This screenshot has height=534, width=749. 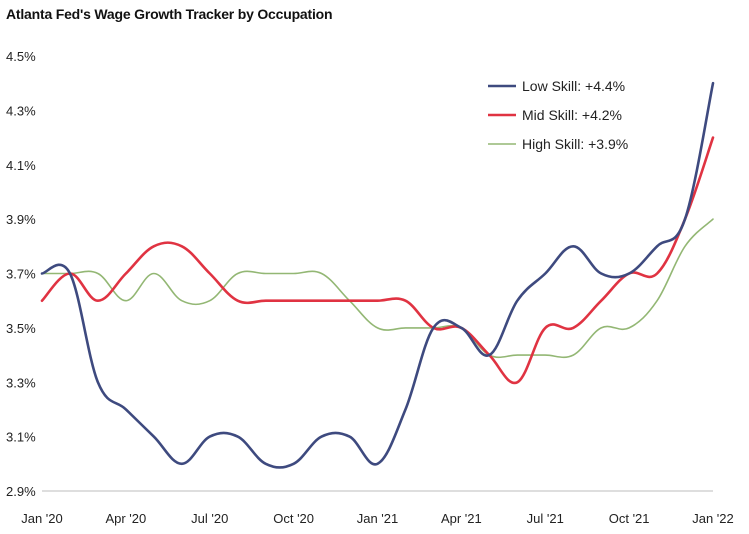 What do you see at coordinates (573, 86) in the screenshot?
I see `legend-label: Low Skill: +4.4%` at bounding box center [573, 86].